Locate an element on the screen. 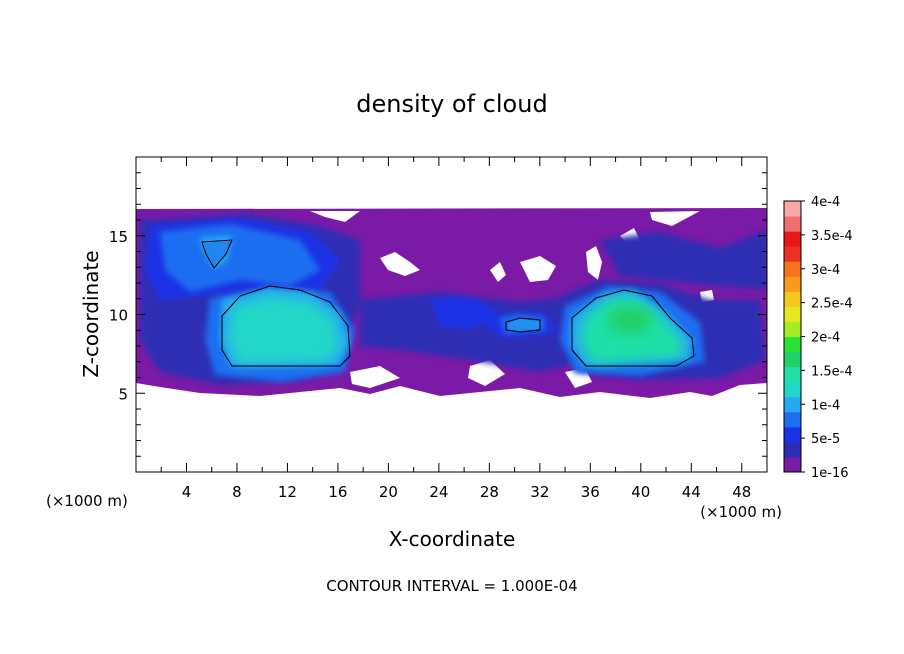  blue-region-center is located at coordinates (475, 332).